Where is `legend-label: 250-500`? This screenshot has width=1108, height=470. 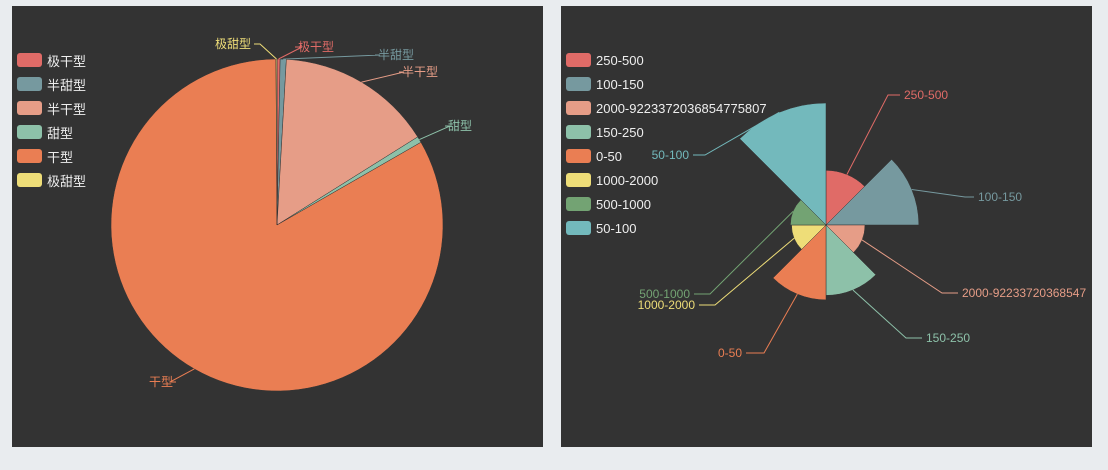 legend-label: 250-500 is located at coordinates (620, 60).